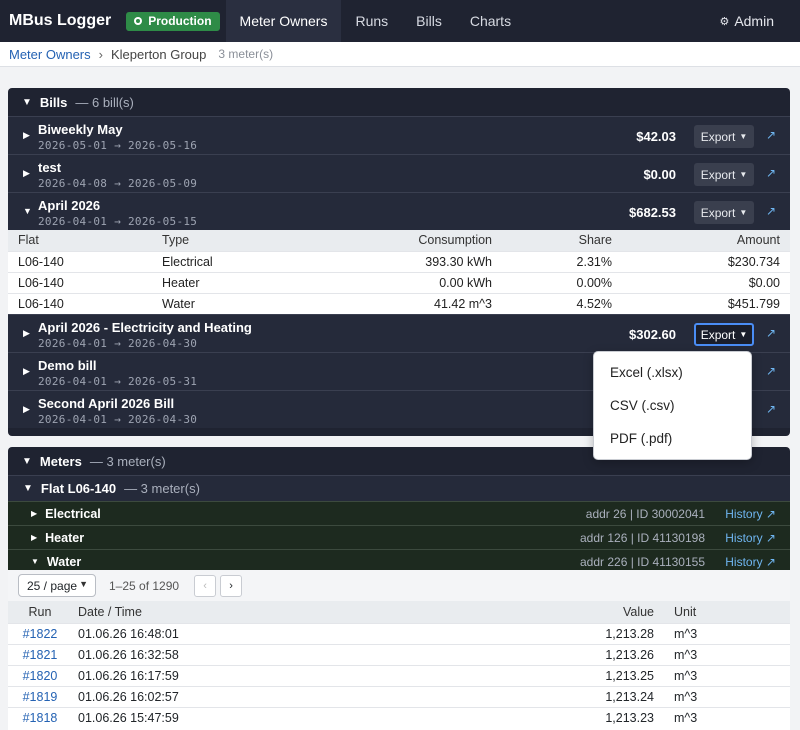 The width and height of the screenshot is (800, 730). What do you see at coordinates (600, 612) in the screenshot?
I see `column-header-value: Value` at bounding box center [600, 612].